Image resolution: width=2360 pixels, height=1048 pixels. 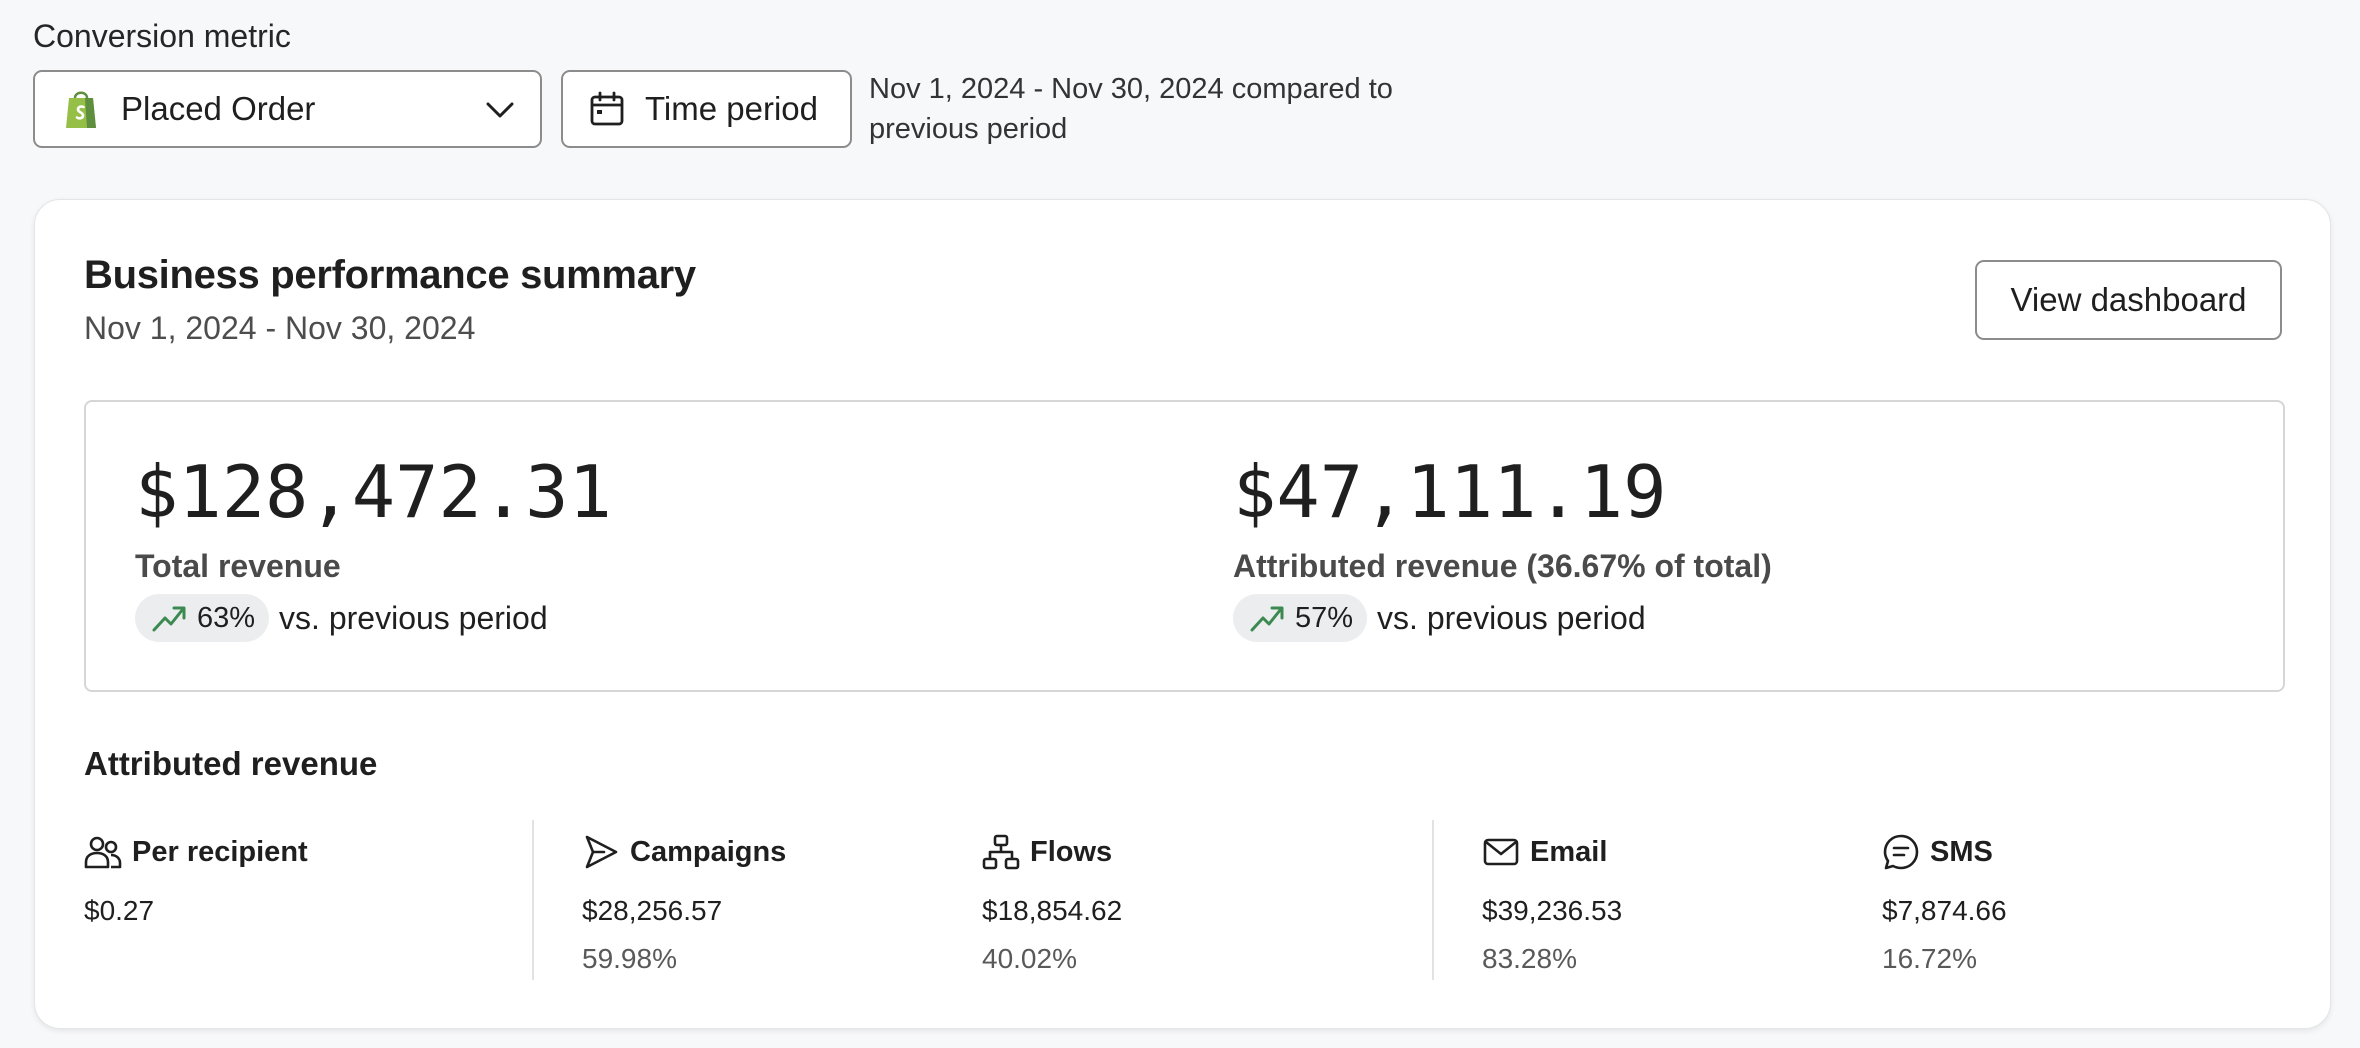 What do you see at coordinates (162, 36) in the screenshot?
I see `conversion-metric-label: Conversion metric` at bounding box center [162, 36].